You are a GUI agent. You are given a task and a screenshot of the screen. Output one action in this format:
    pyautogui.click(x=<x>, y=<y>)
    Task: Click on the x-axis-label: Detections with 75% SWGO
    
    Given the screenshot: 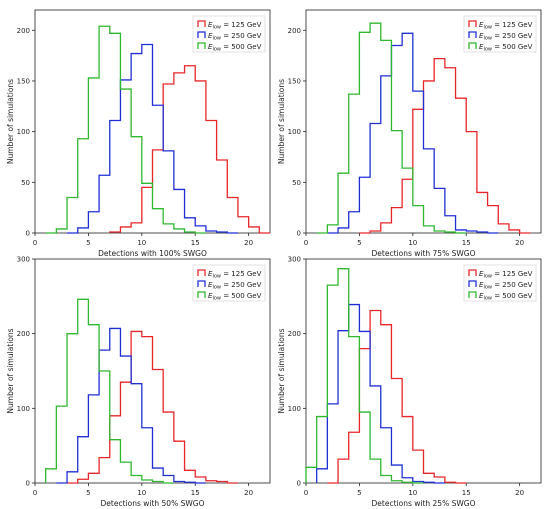 What is the action you would take?
    pyautogui.click(x=424, y=253)
    